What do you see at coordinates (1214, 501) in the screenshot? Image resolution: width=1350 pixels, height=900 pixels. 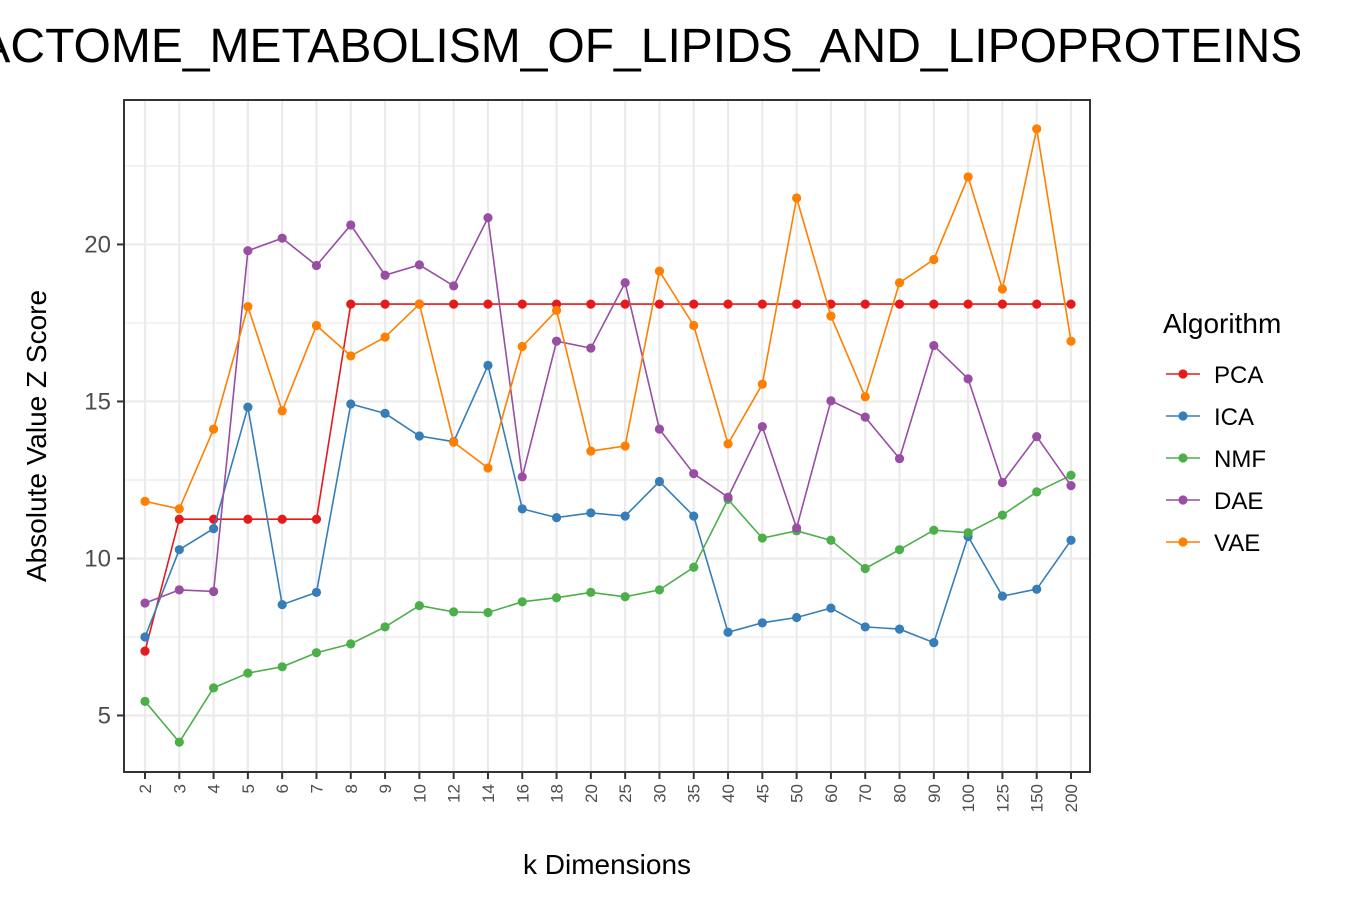 I see `legend-item-dae: DAE` at bounding box center [1214, 501].